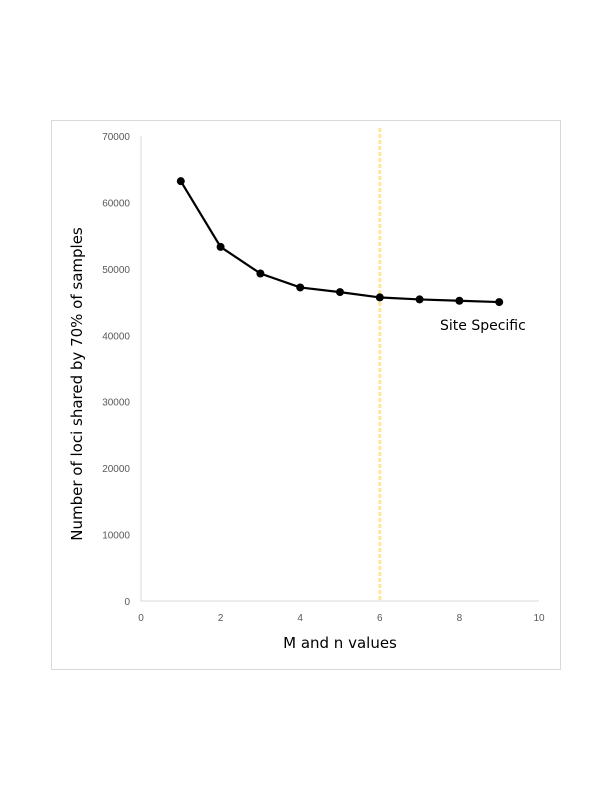 The image size is (612, 792). What do you see at coordinates (300, 618) in the screenshot?
I see `x-tick-label: 4` at bounding box center [300, 618].